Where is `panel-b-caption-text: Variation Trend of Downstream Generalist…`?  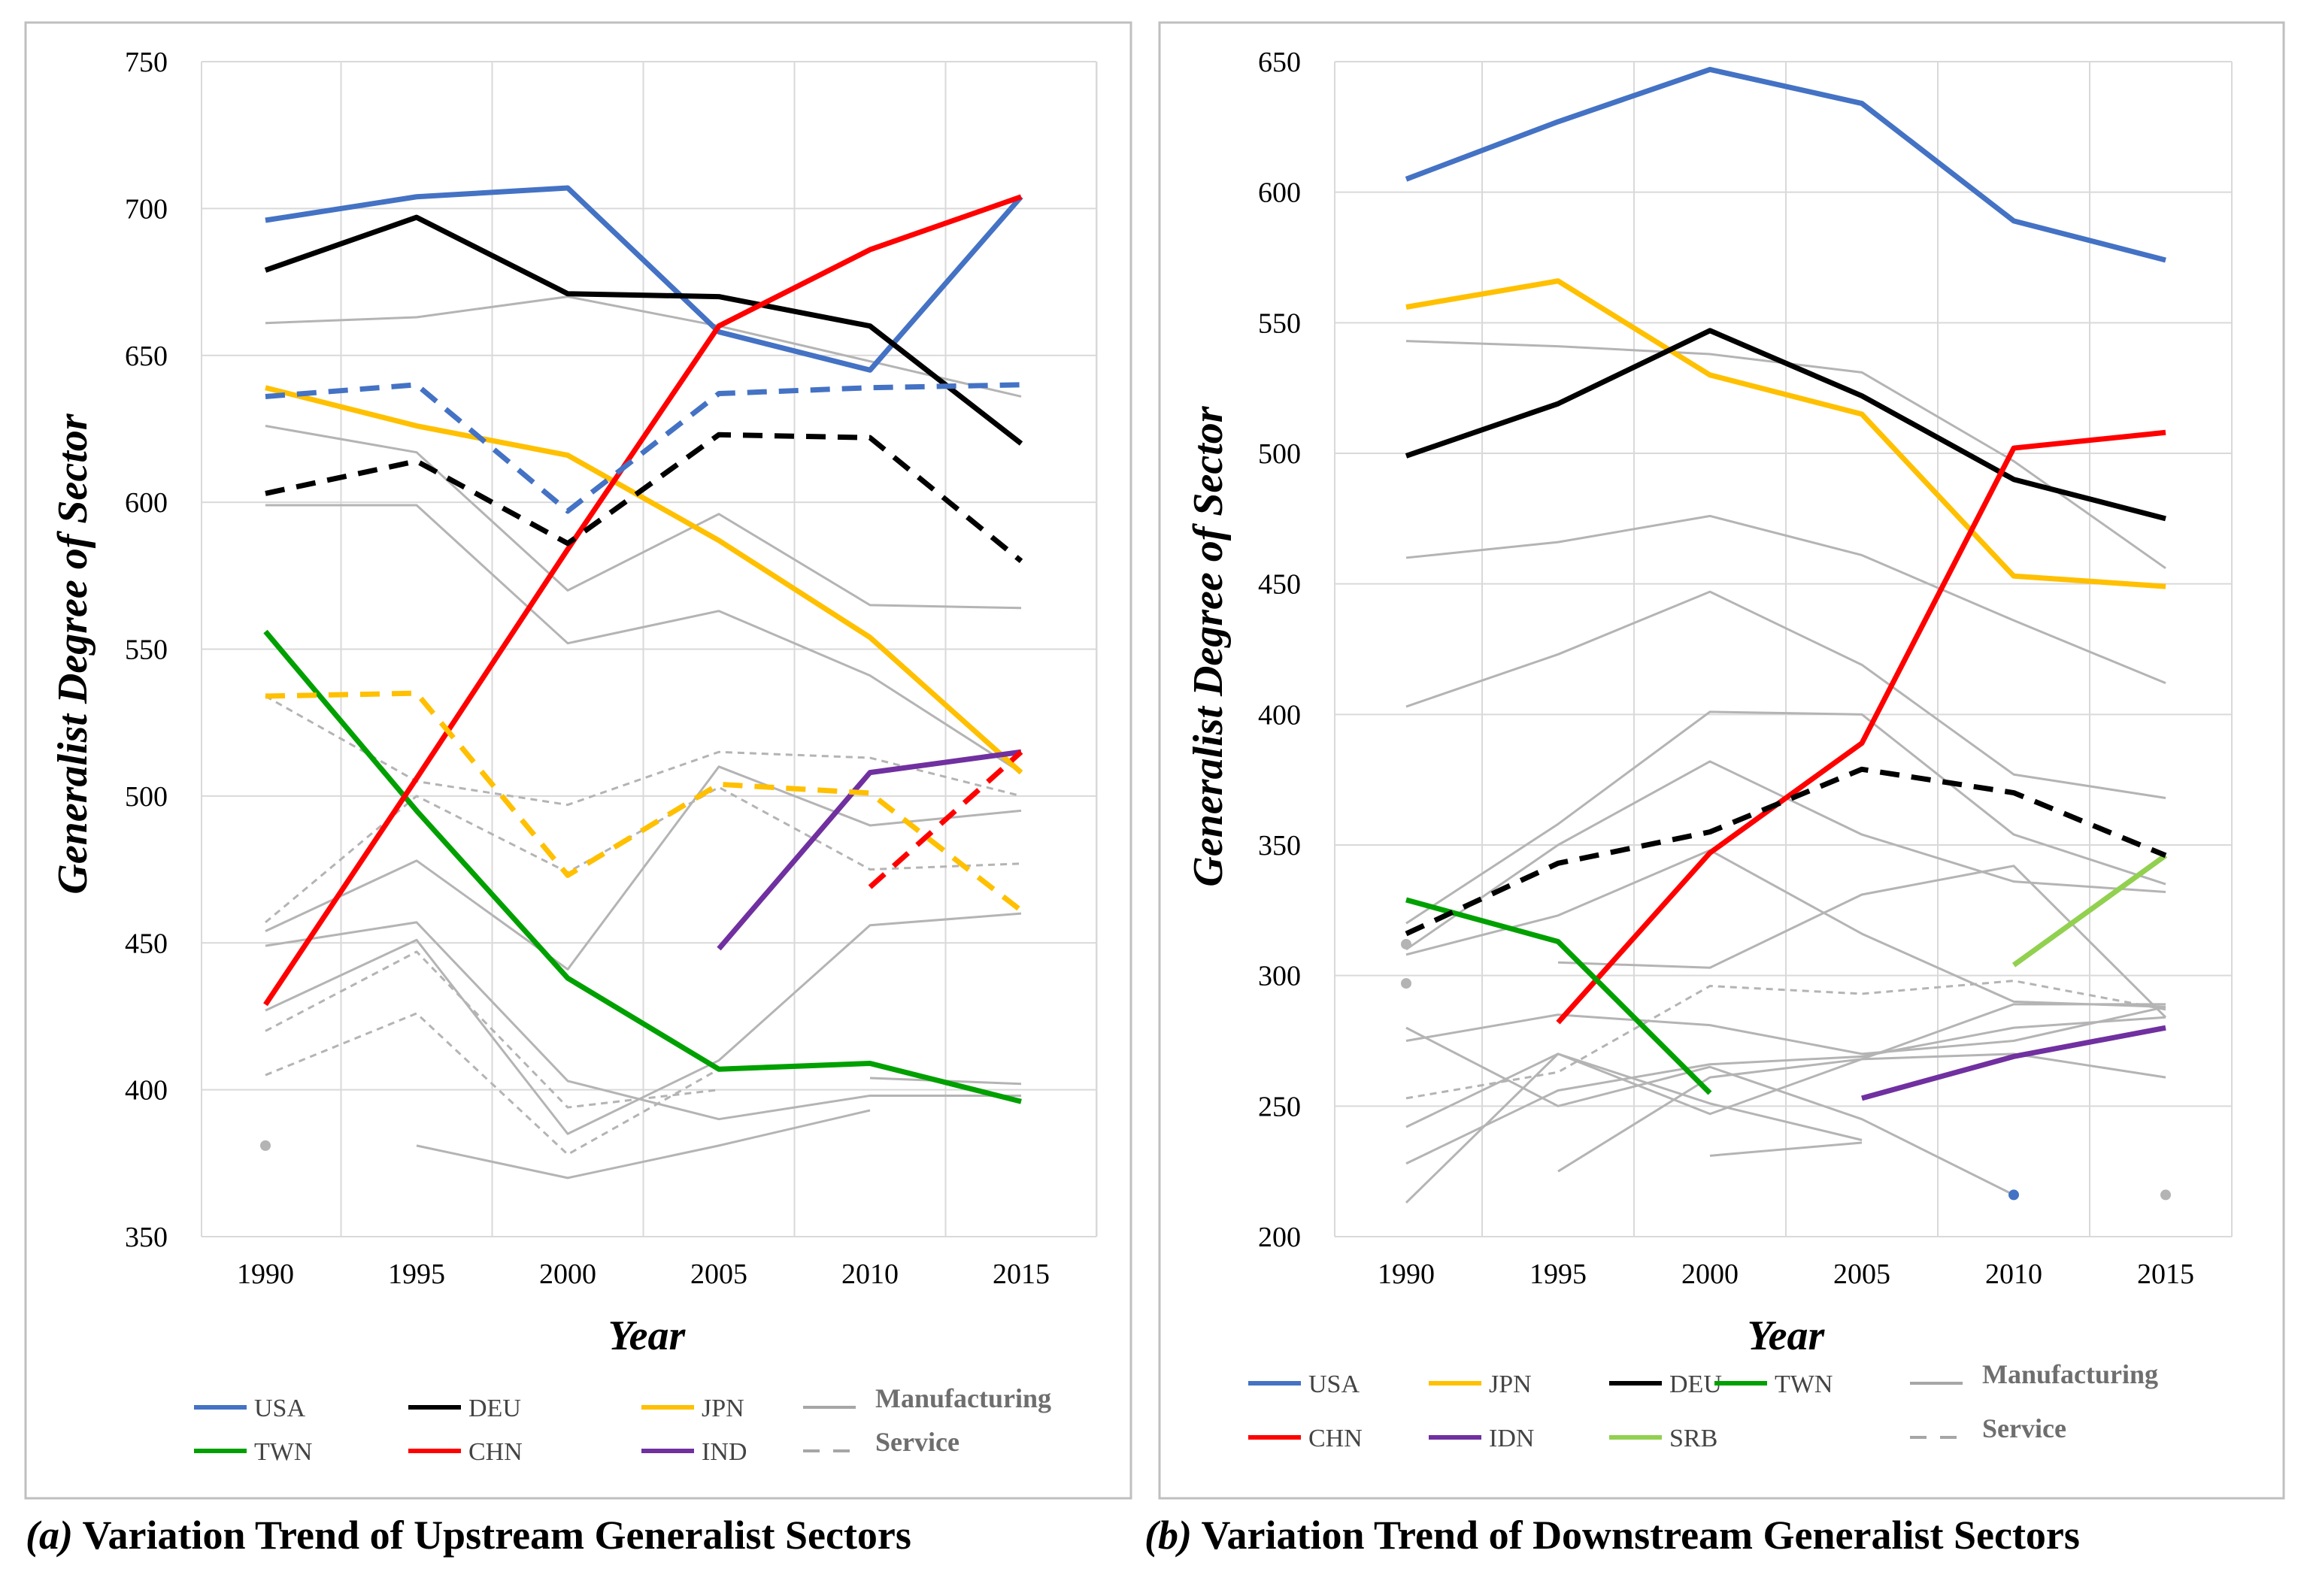
panel-b-caption-text: Variation Trend of Downstream Generalist… is located at coordinates (1636, 1535).